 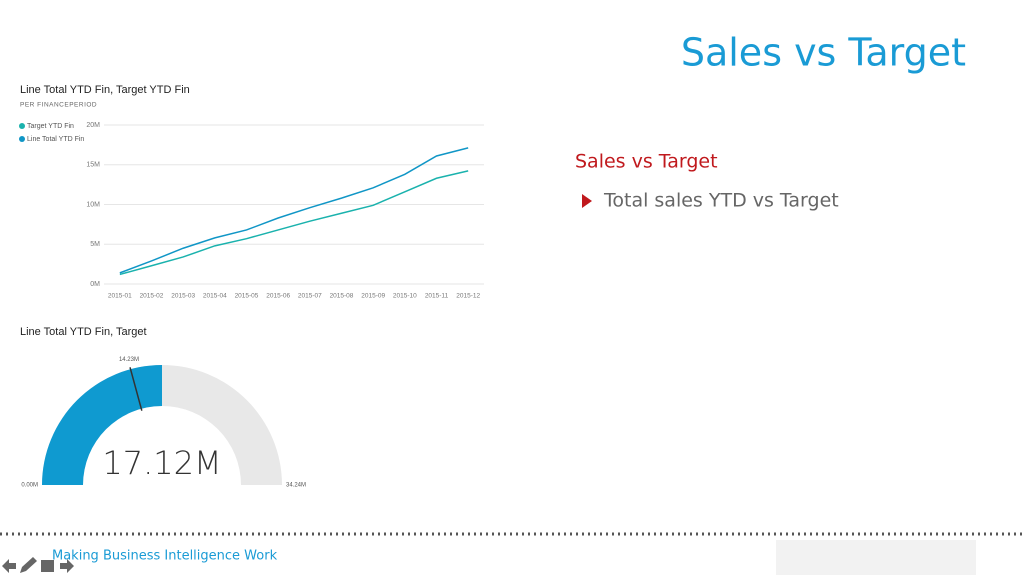 I want to click on y-tick-label: 15M, so click(x=93, y=165).